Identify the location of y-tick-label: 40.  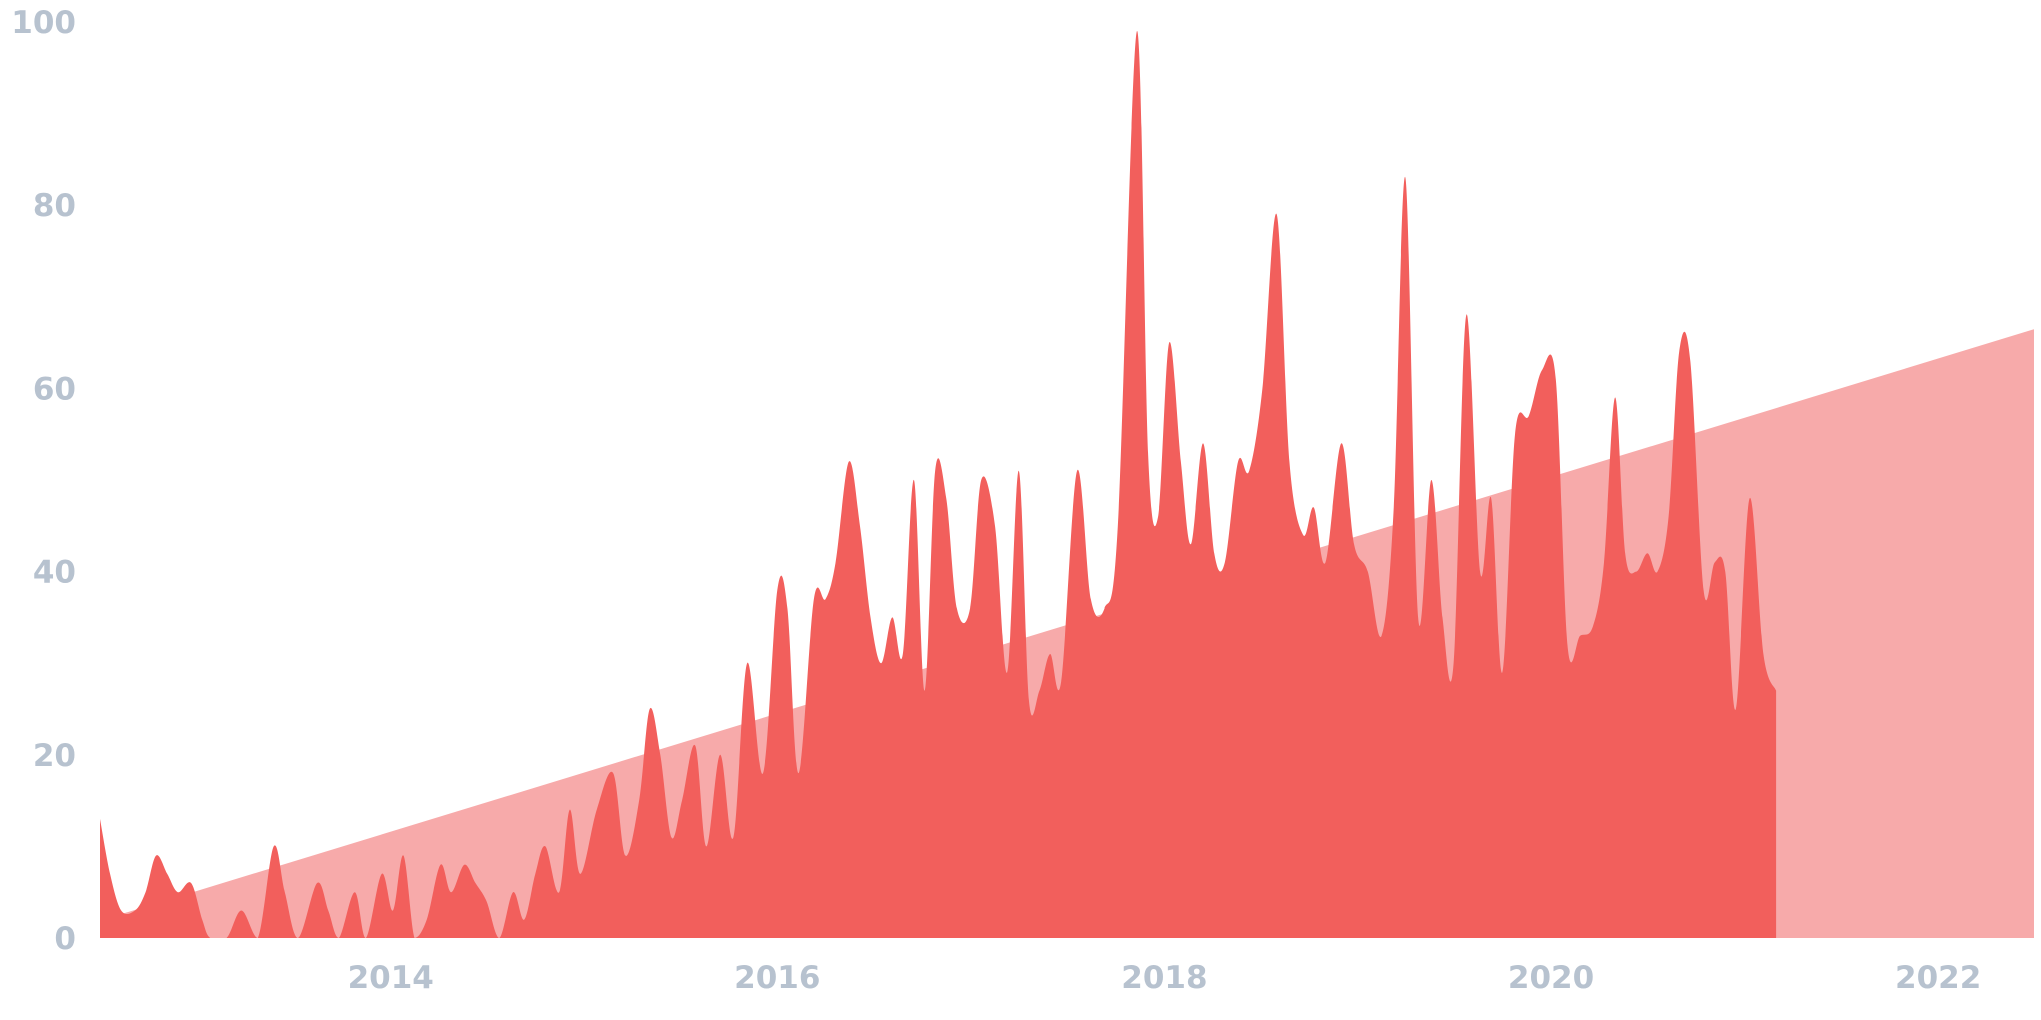
(54, 573).